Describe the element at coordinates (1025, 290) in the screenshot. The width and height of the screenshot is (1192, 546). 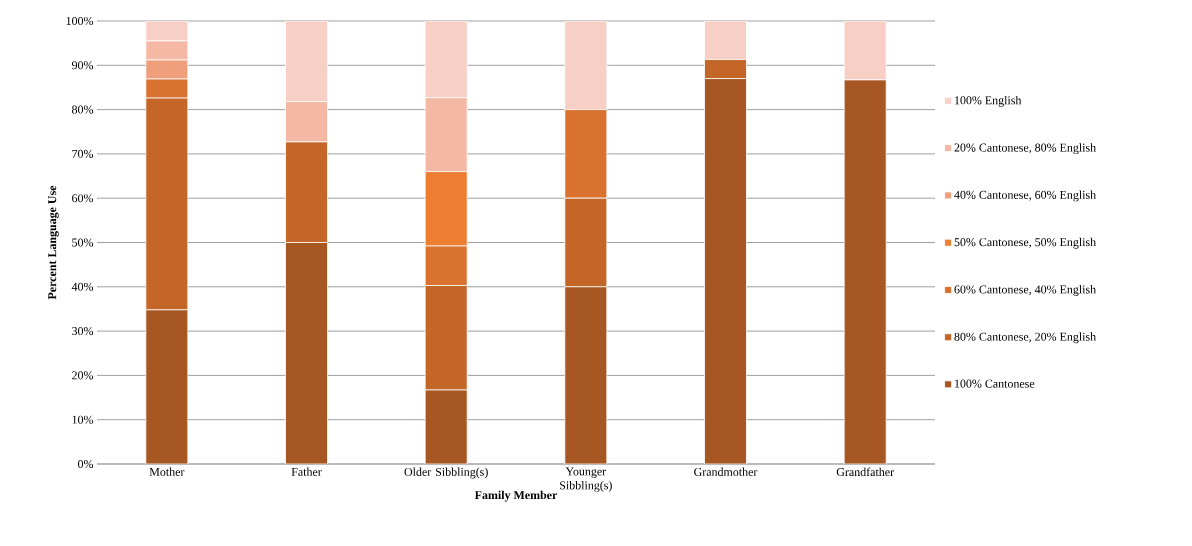
I see `legend-label: 60% Cantonese, 40% English` at that location.